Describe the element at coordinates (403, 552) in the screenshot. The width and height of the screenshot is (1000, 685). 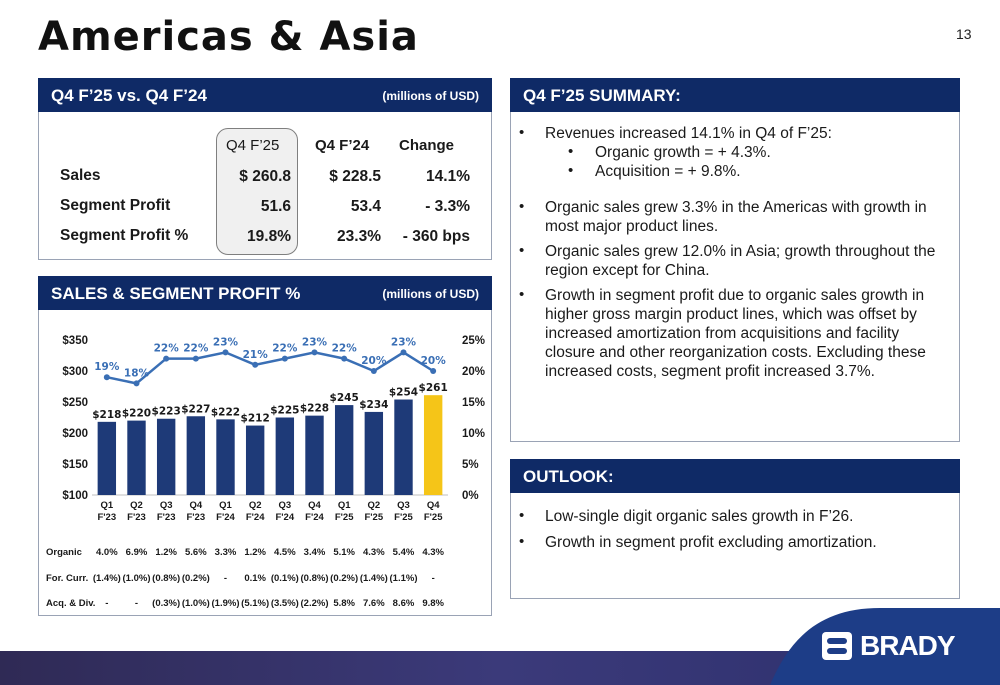
I see `growth-cell: 5.4%` at that location.